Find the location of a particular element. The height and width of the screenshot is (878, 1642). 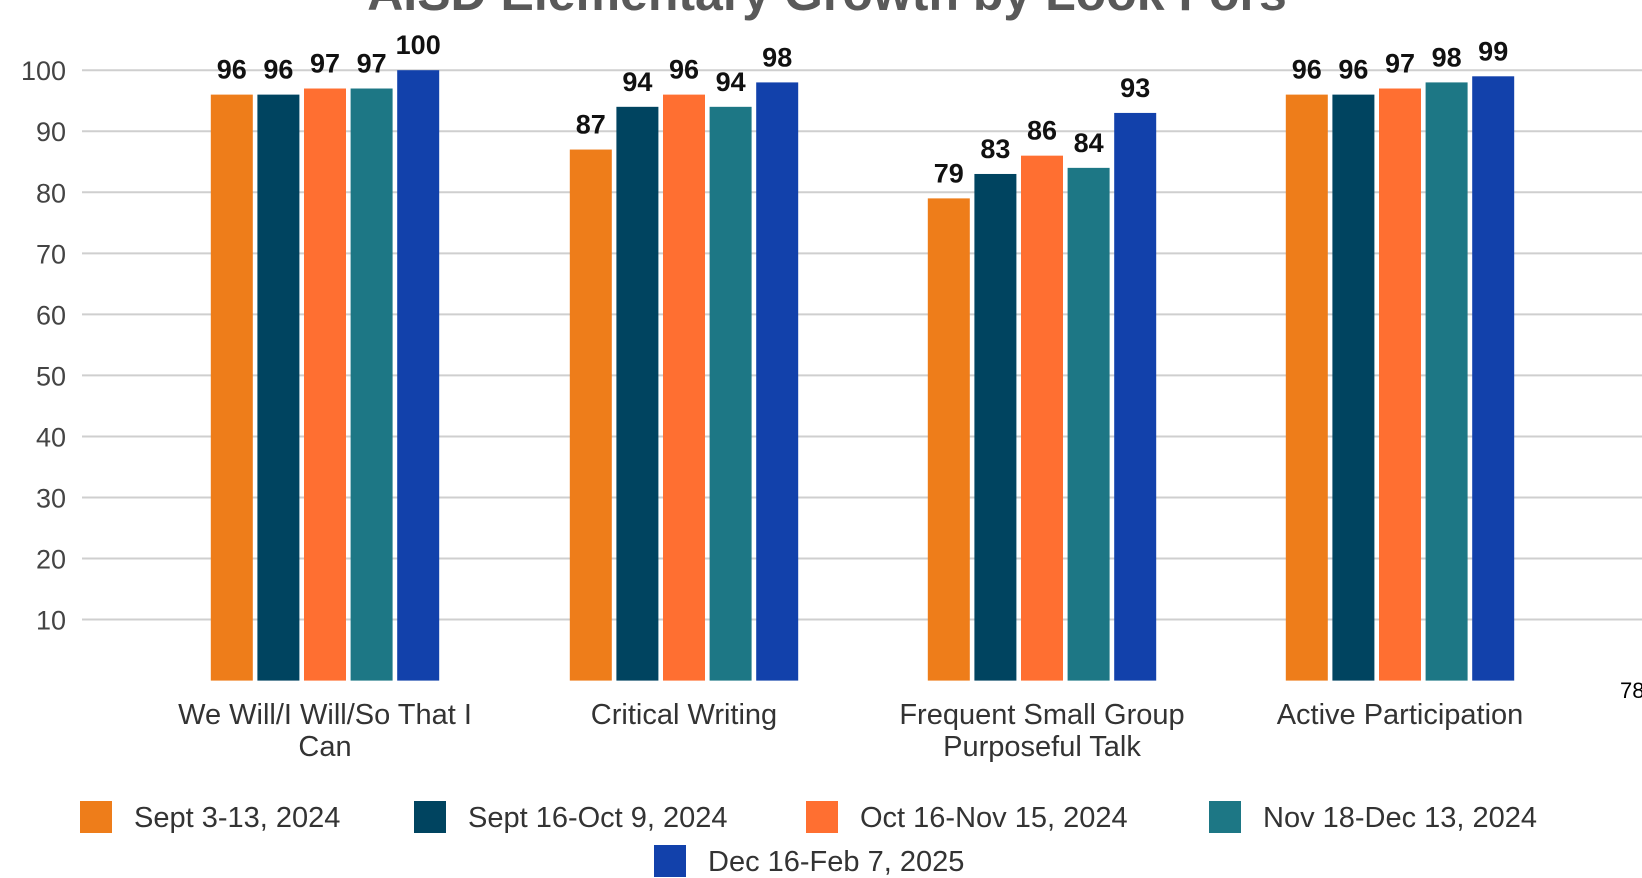

x-tick-label: Critical Writing is located at coordinates (684, 714).